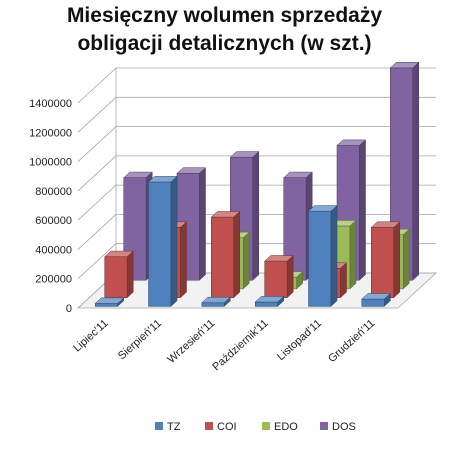  Describe the element at coordinates (53, 280) in the screenshot. I see `y-tick-label: 200000` at that location.